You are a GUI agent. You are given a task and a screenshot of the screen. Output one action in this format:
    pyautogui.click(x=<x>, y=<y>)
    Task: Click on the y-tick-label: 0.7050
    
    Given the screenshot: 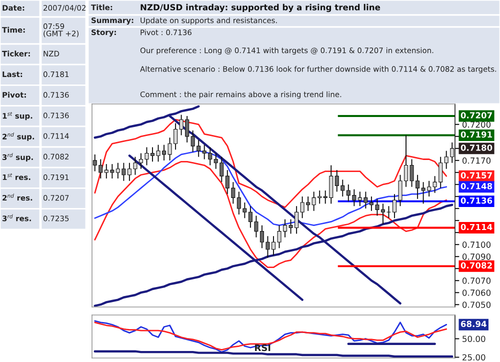 What is the action you would take?
    pyautogui.click(x=476, y=305)
    